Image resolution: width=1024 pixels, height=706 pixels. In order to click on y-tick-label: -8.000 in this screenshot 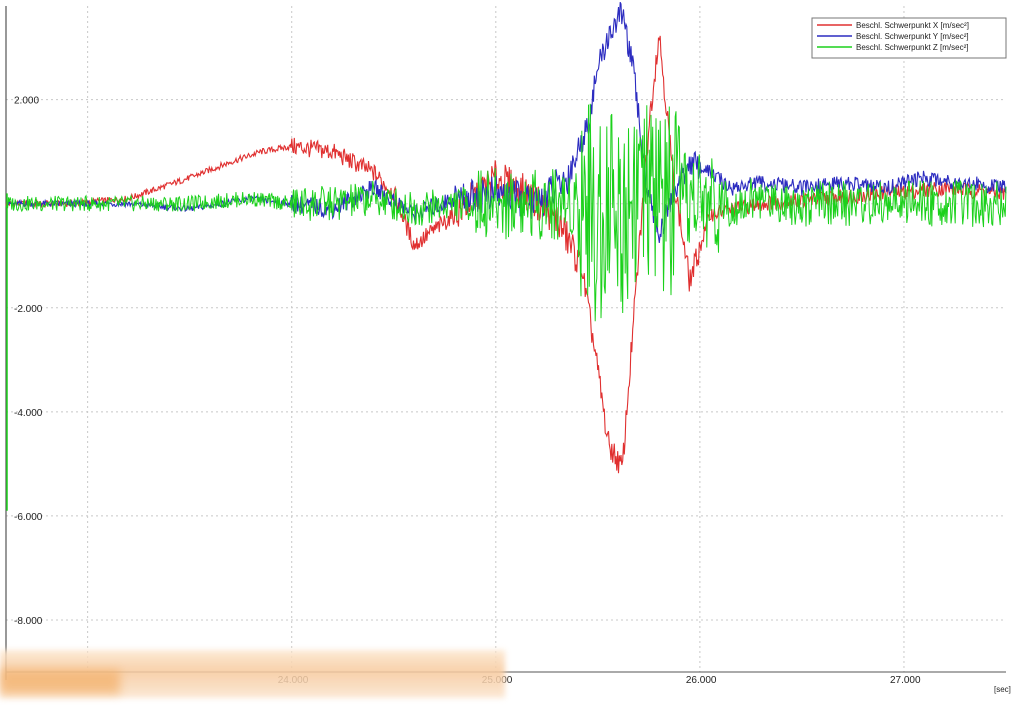, I will do `click(28, 621)`.